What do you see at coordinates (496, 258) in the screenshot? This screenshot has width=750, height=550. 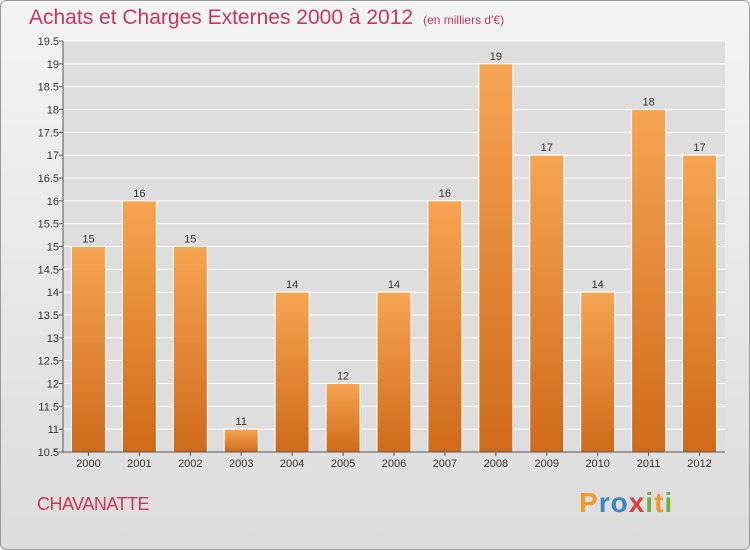 I see `bar-2008` at bounding box center [496, 258].